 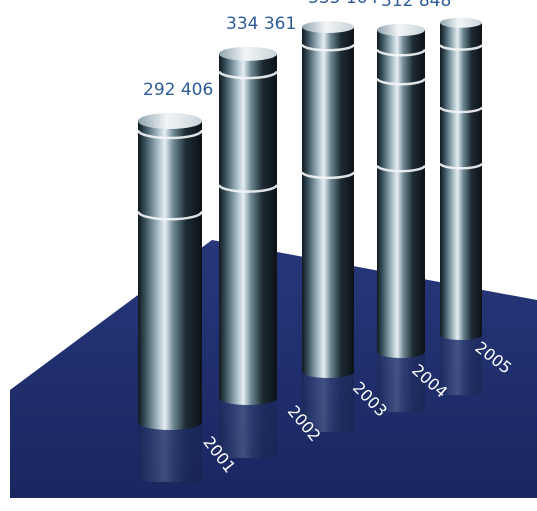 I want to click on value-labels-layer: 292 406 334 361 335 164312 848303 365, so click(x=328, y=50).